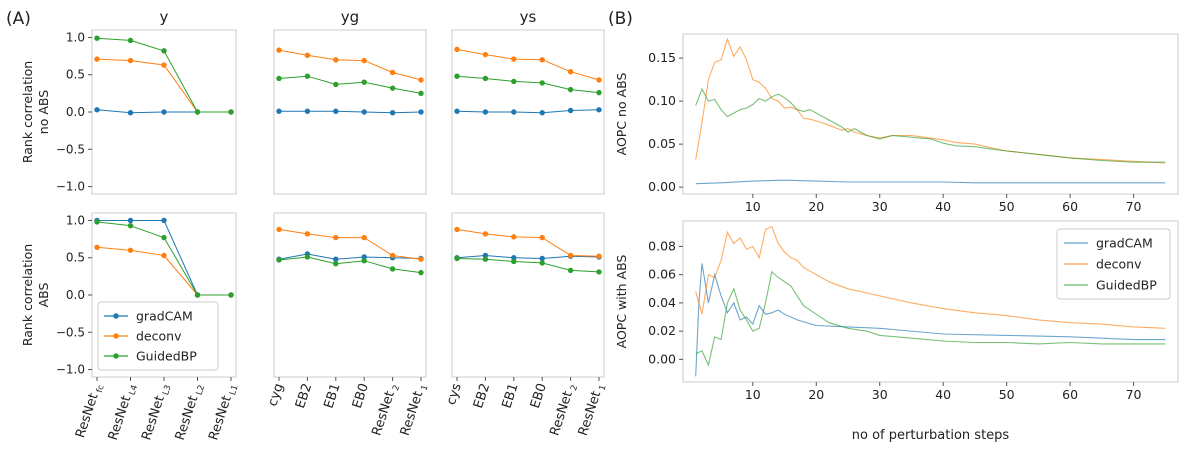 The height and width of the screenshot is (459, 1196). Describe the element at coordinates (662, 330) in the screenshot. I see `y-tick-label: 0.02` at that location.